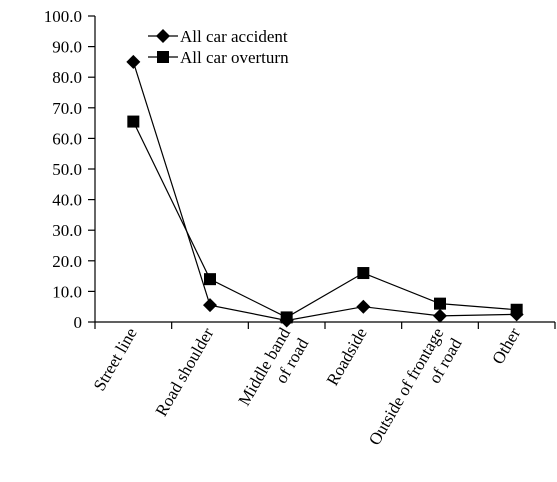 The height and width of the screenshot is (482, 557). I want to click on x-category-label-line: Outside of frontage, so click(406, 387).